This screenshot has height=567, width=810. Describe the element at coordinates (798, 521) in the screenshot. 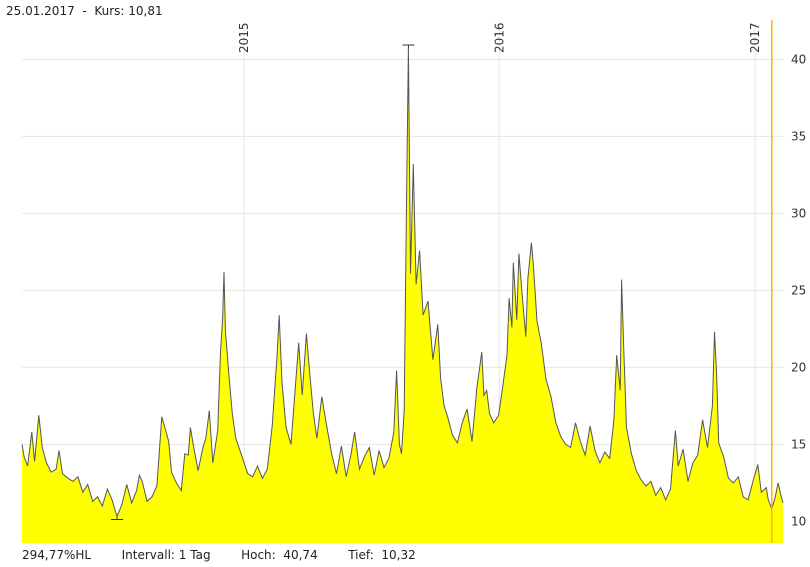

I see `y-tick-label: 10` at that location.